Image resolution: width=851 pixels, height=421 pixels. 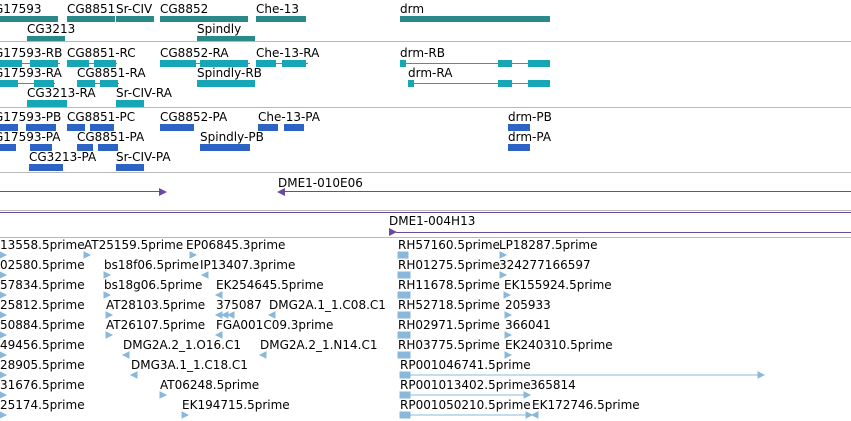 What do you see at coordinates (153, 285) in the screenshot?
I see `est-label: bs18g06.5prime` at bounding box center [153, 285].